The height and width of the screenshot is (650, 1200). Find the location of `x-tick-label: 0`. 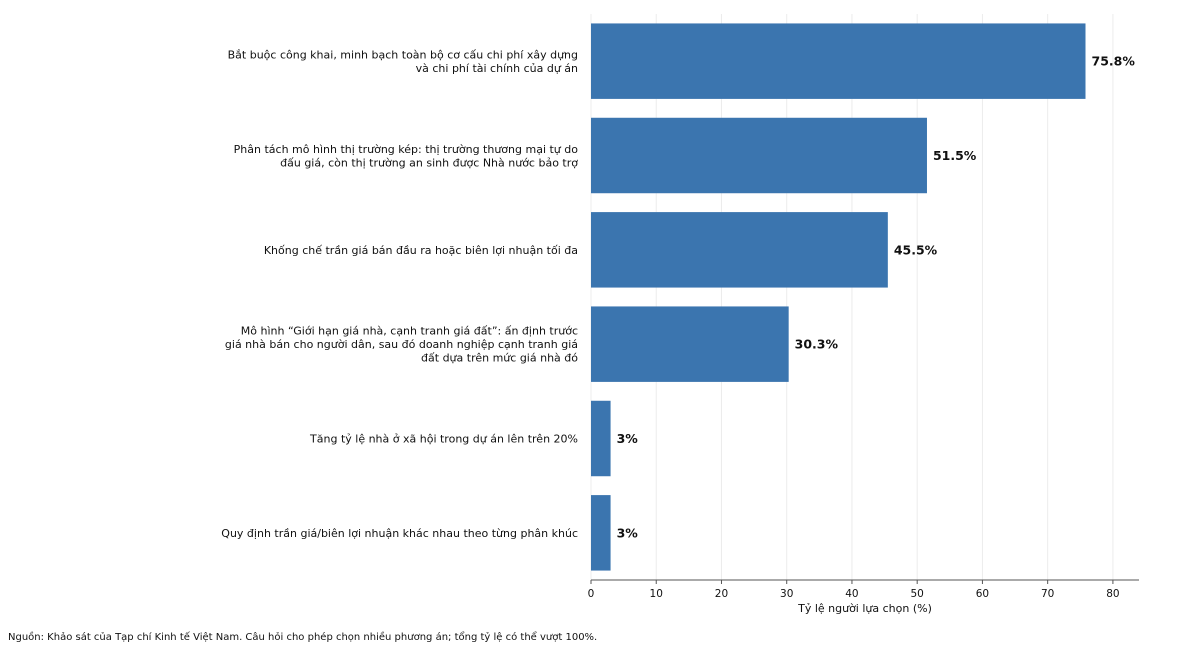

x-tick-label: 0 is located at coordinates (591, 594).